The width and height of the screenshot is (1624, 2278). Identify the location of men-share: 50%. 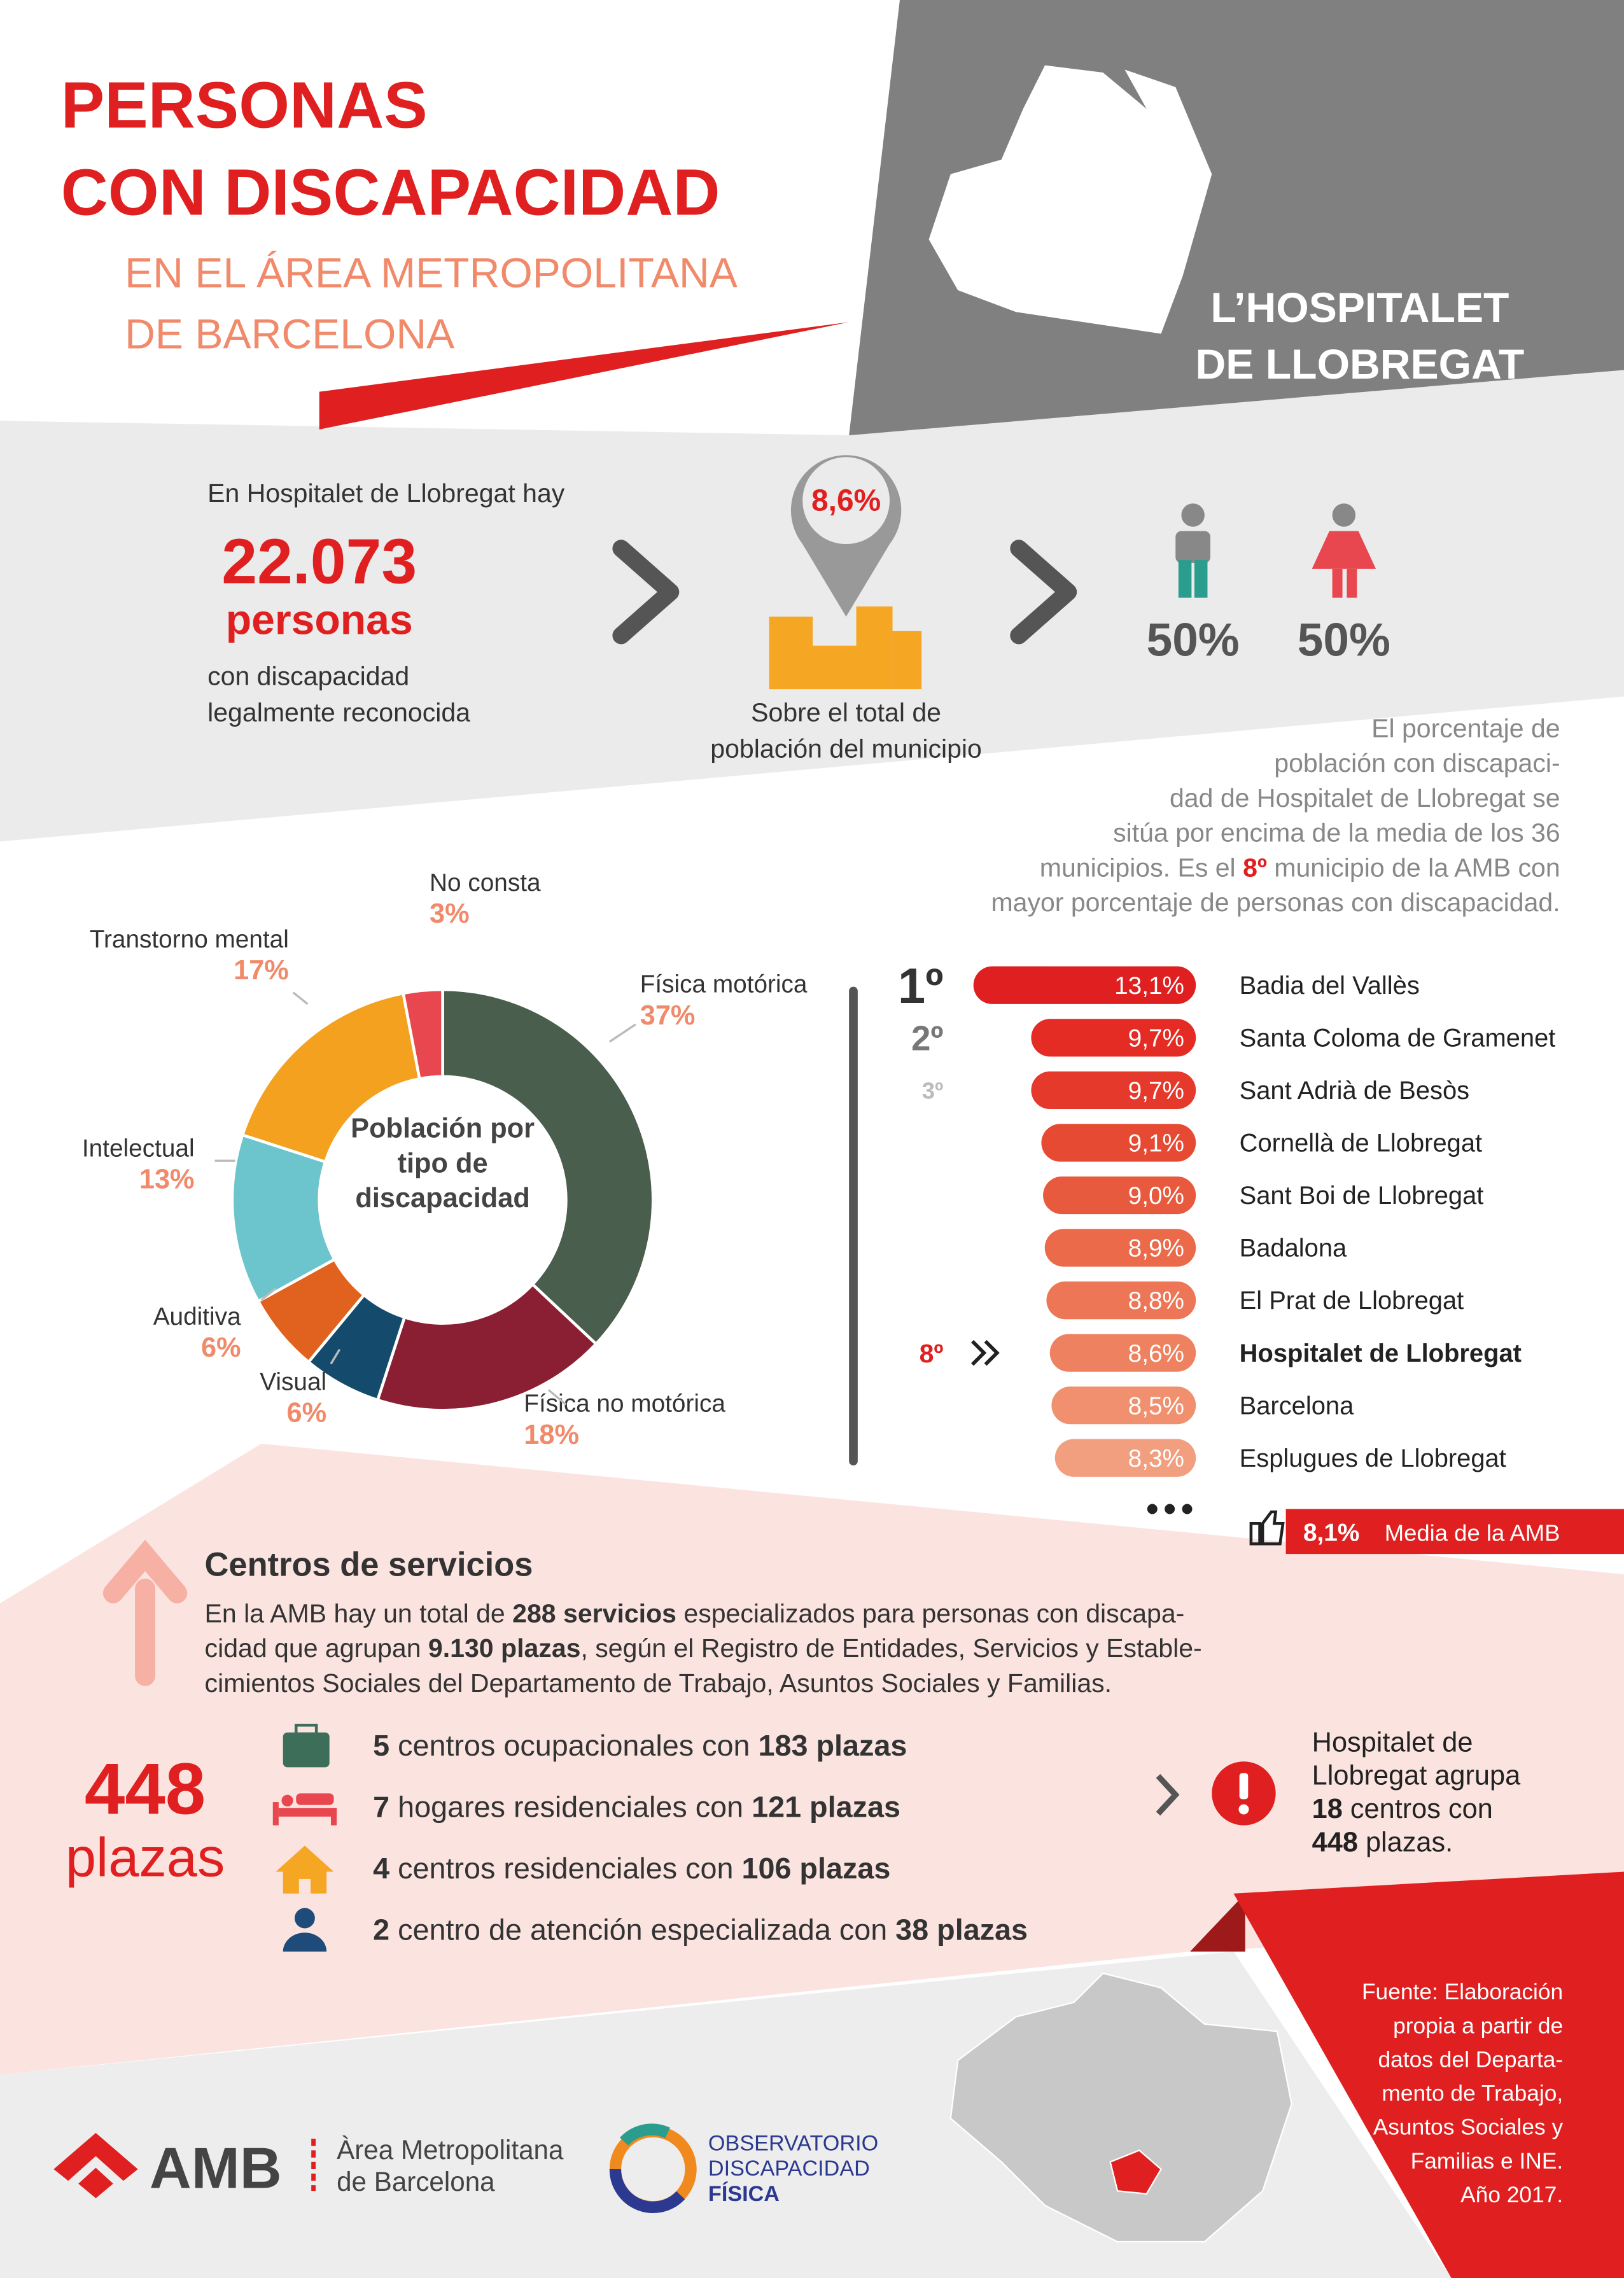
(1193, 640).